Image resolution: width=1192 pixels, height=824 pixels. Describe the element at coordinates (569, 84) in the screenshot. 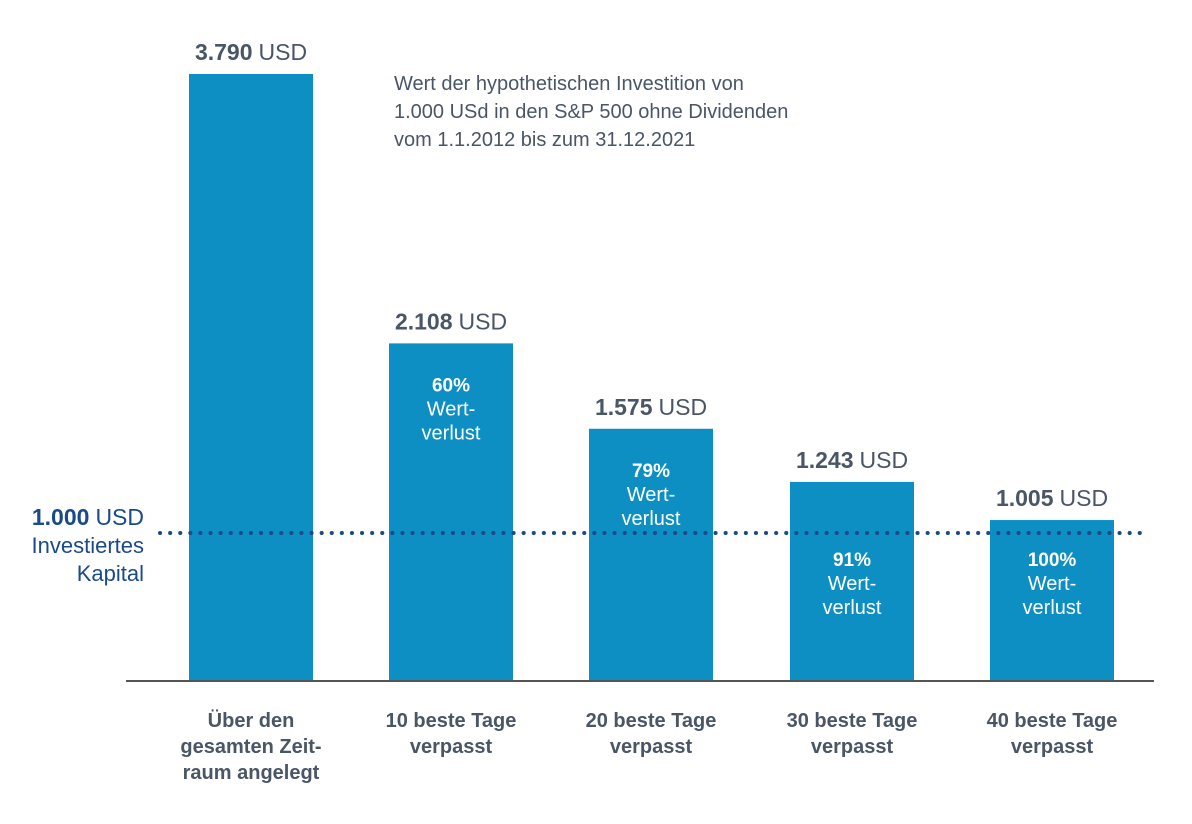

I see `subtitle-line: Wert der hypothetischen Investition von` at that location.